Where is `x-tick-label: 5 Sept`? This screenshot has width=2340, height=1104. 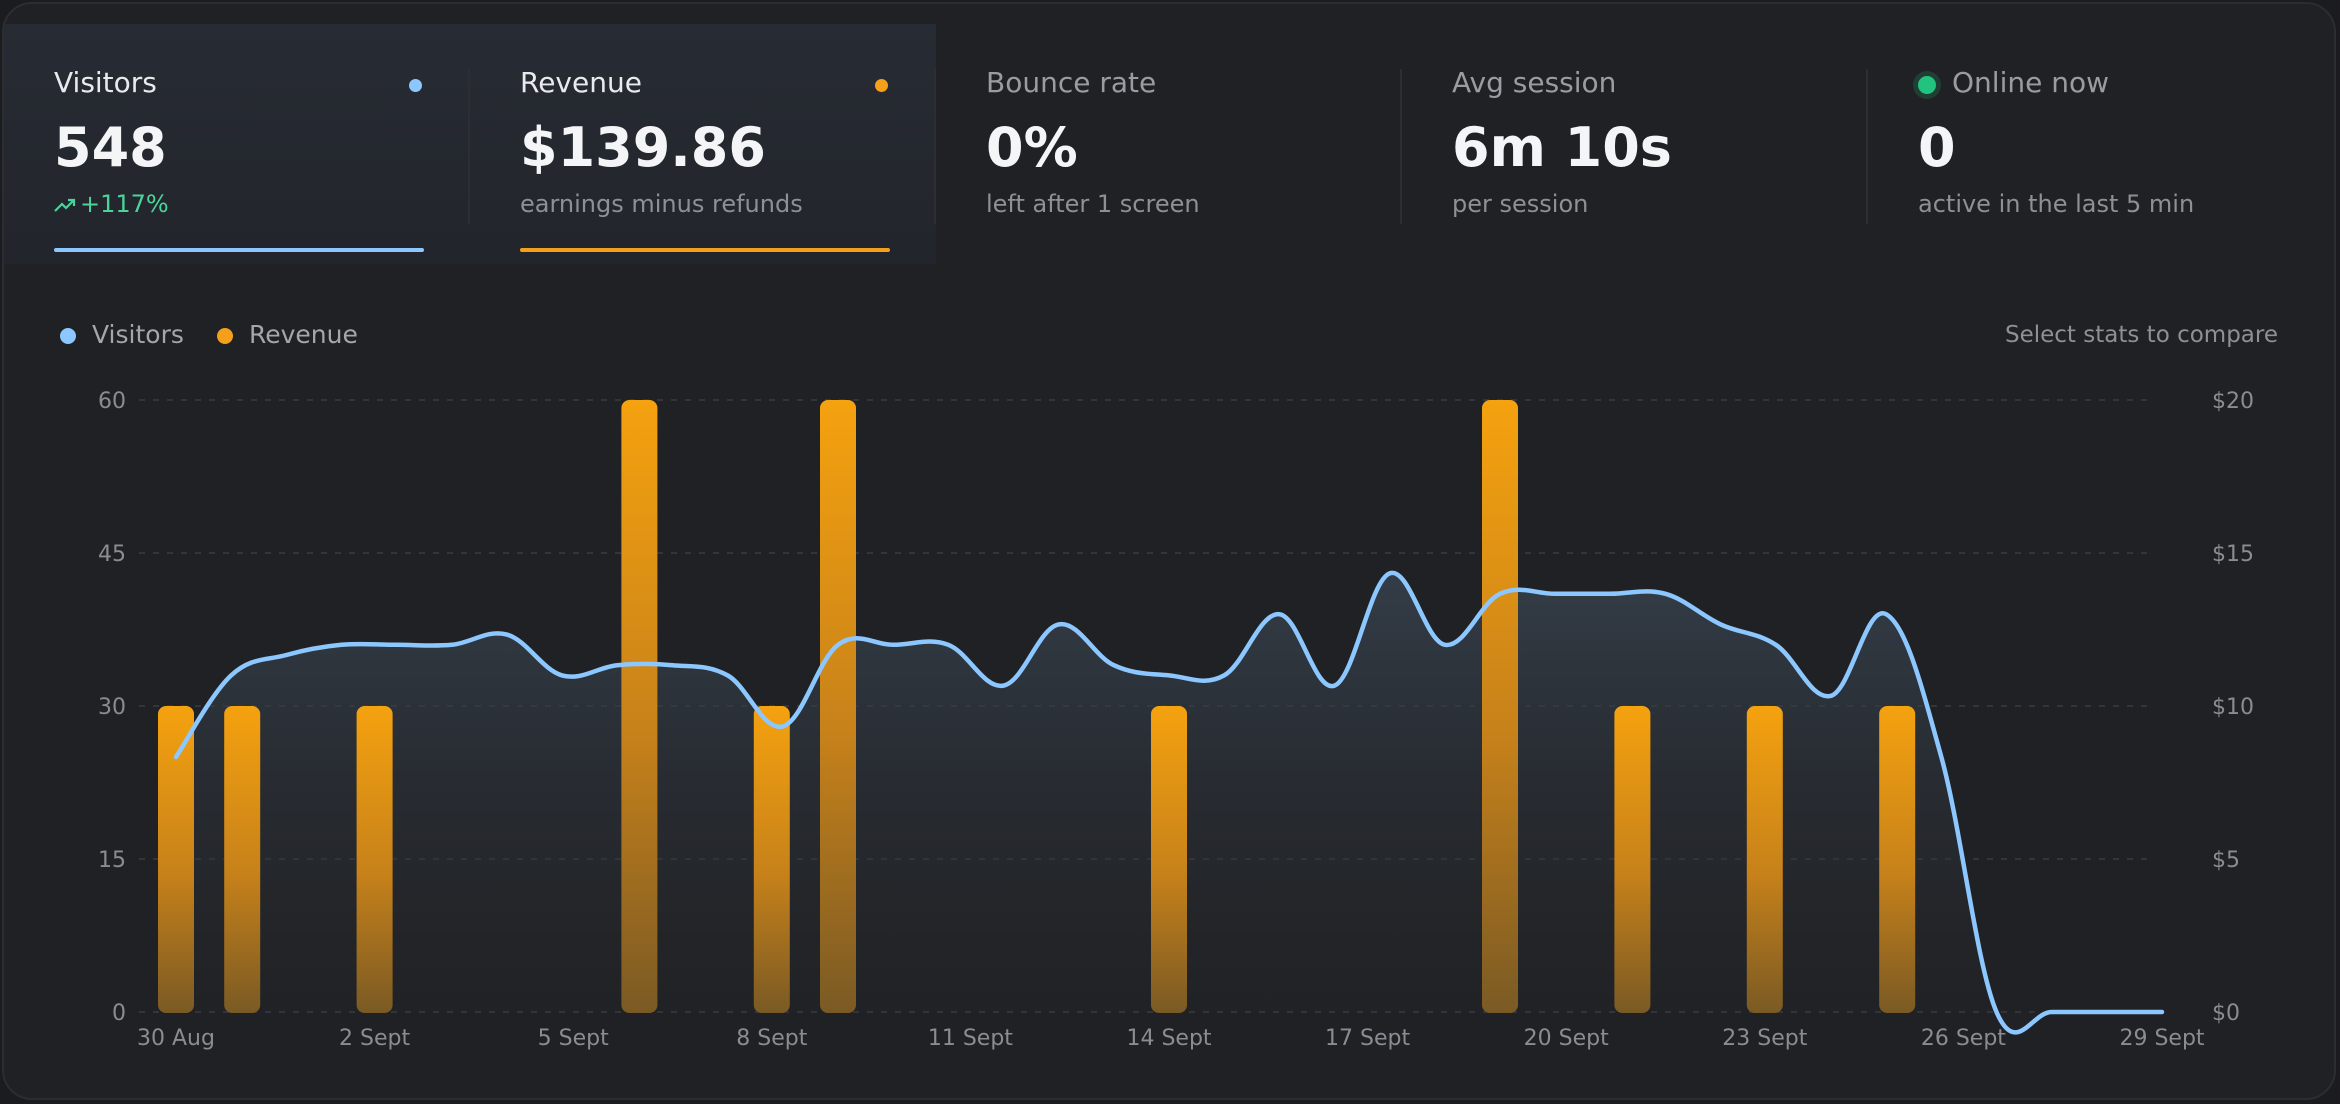 x-tick-label: 5 Sept is located at coordinates (573, 1038).